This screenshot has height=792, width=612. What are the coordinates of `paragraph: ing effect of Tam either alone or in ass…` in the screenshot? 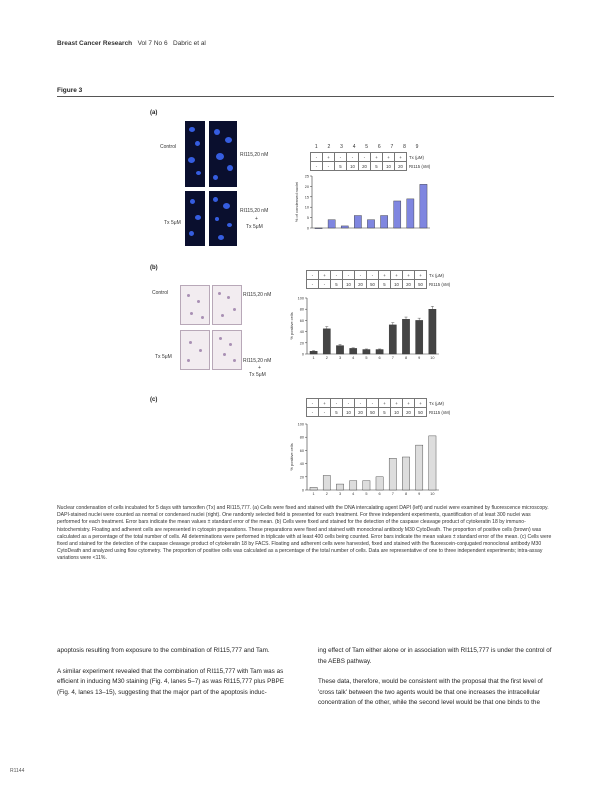 It's located at (435, 656).